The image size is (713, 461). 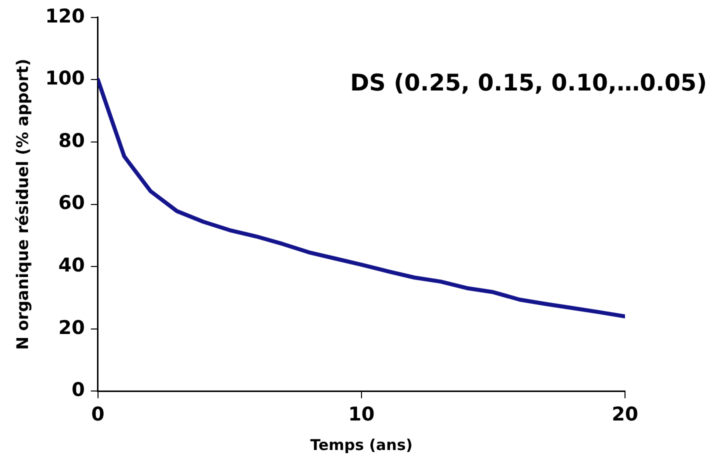 I want to click on y-tick-label: 0, so click(x=78, y=390).